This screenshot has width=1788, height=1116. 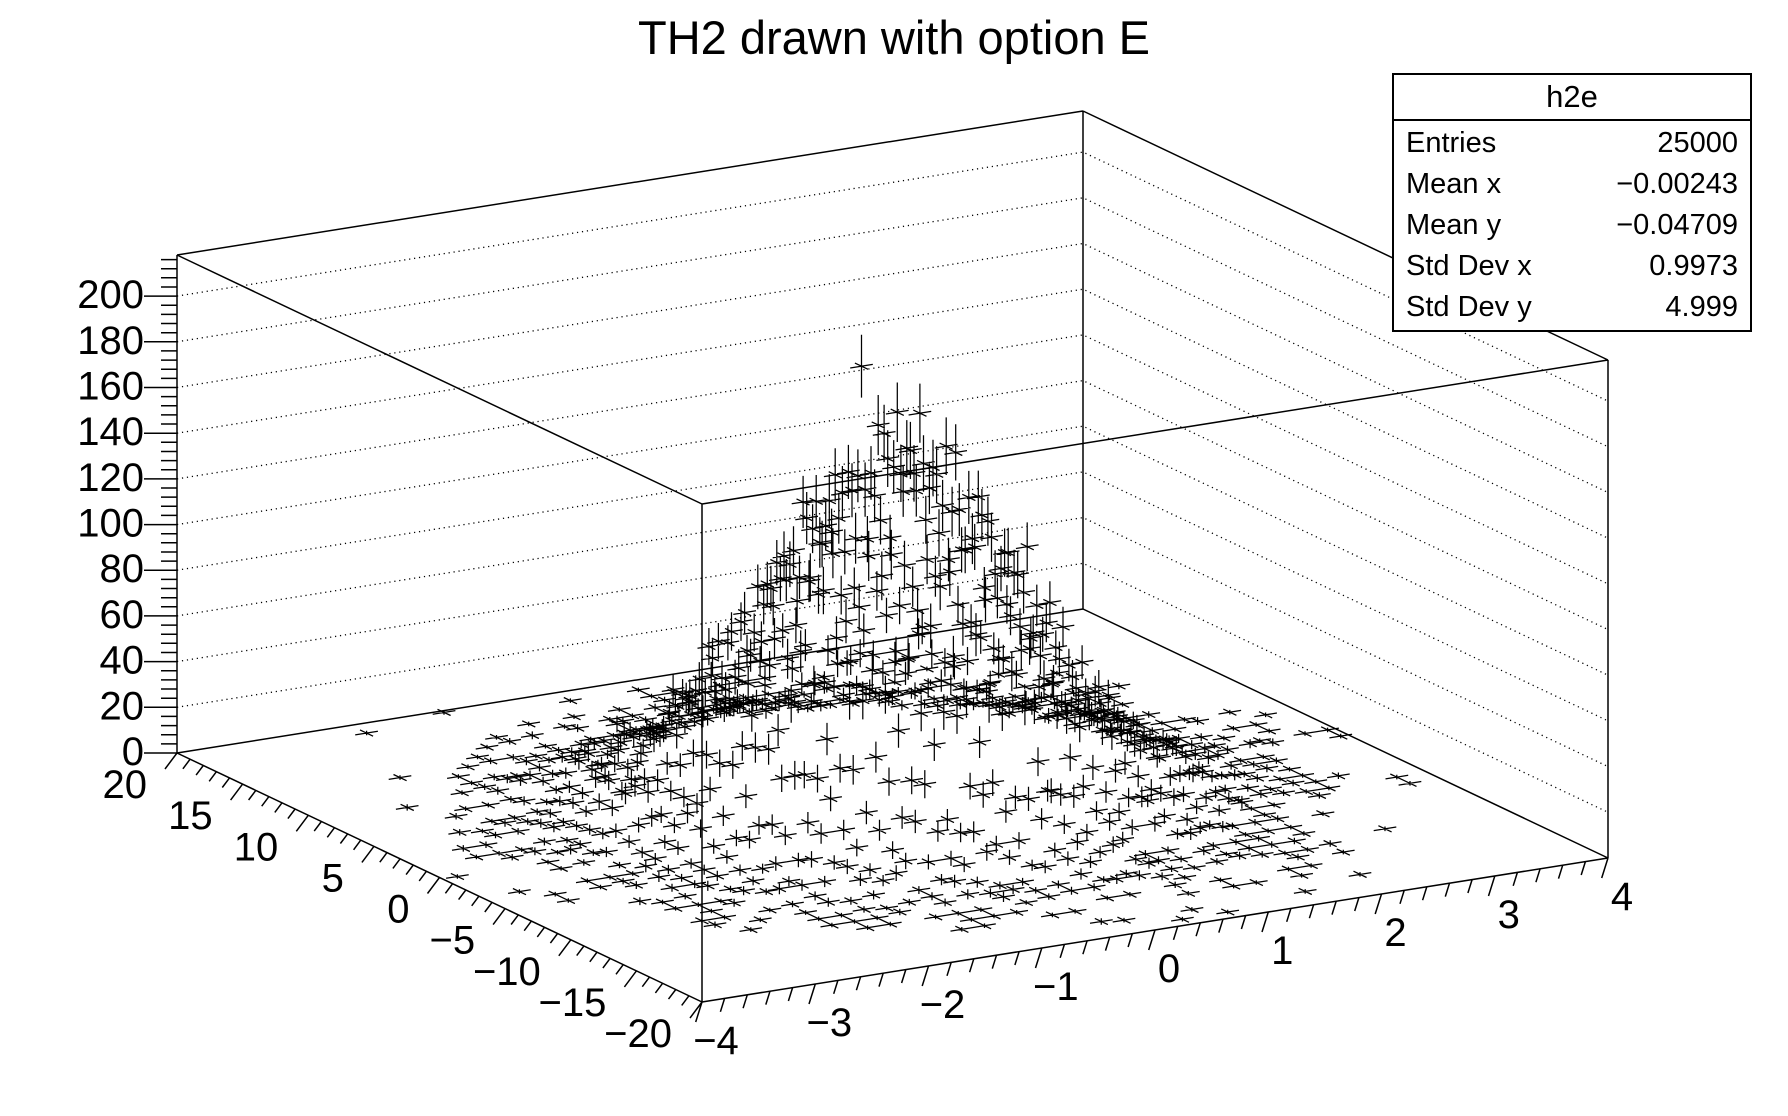 What do you see at coordinates (122, 706) in the screenshot?
I see `z-tick-label: 20` at bounding box center [122, 706].